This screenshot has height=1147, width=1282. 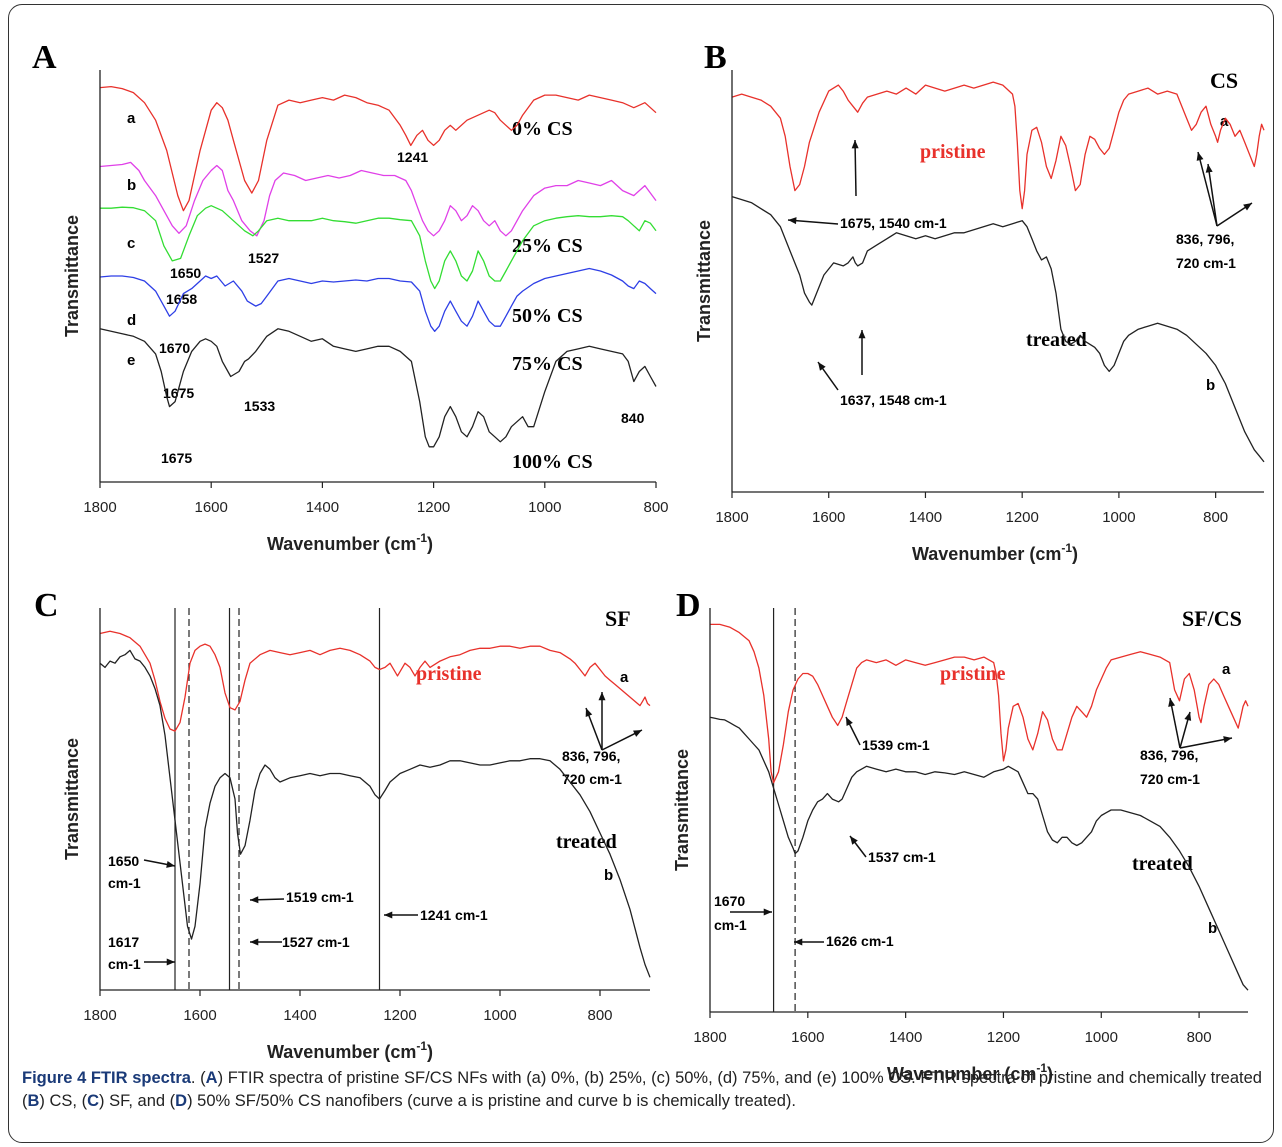 I want to click on peak-label: 836, 796,, so click(x=1205, y=239).